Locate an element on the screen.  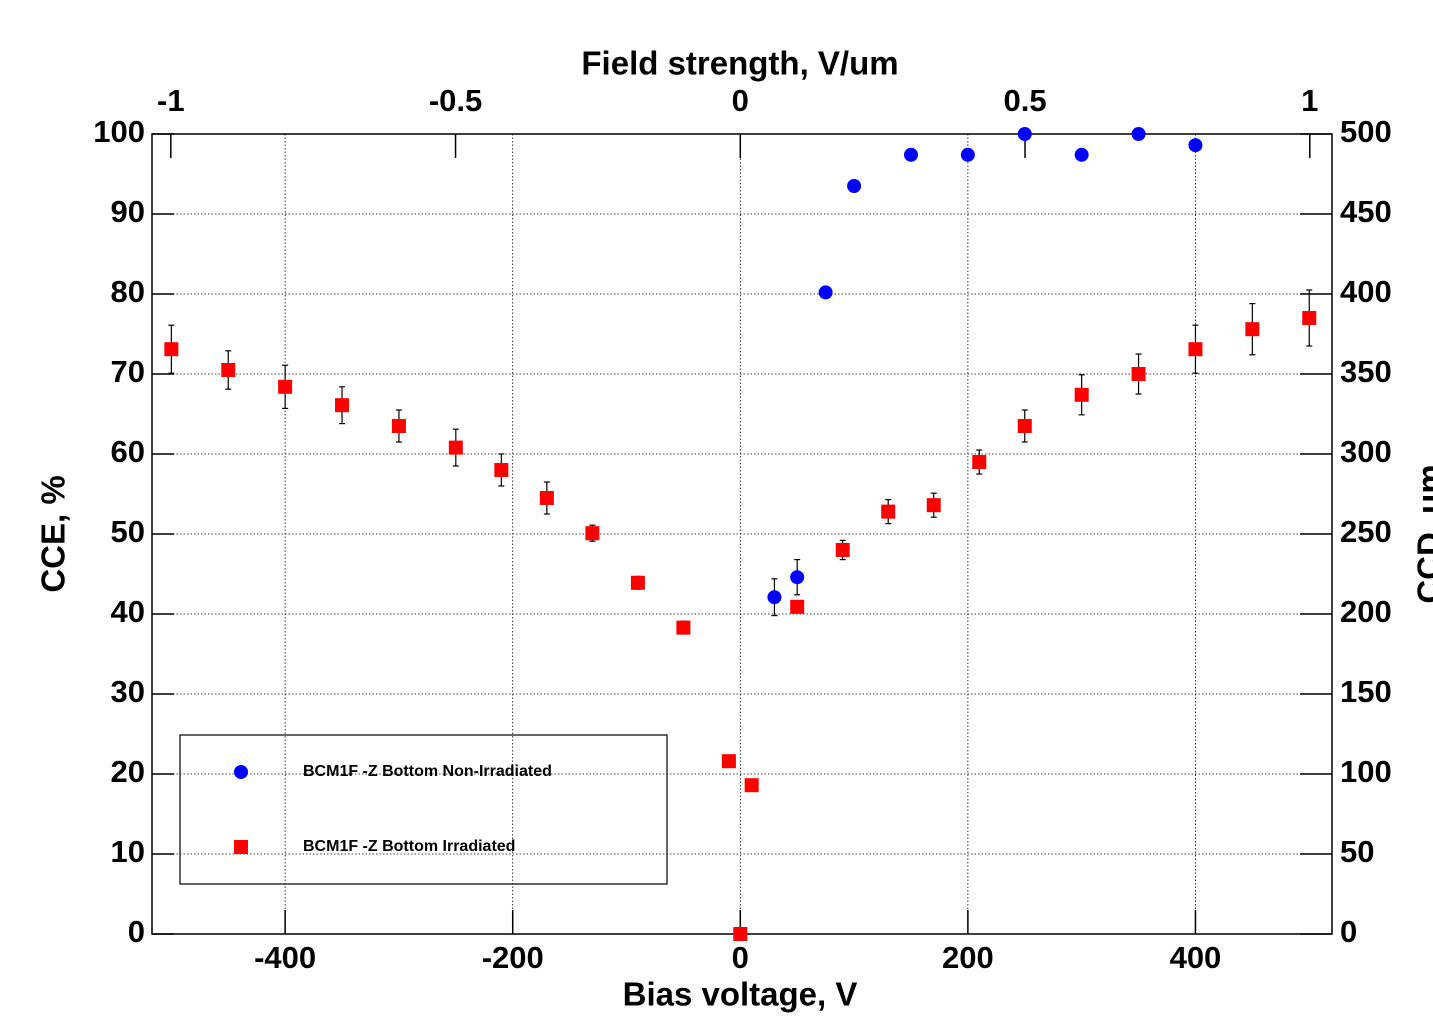
y2-tick-label: 400 is located at coordinates (1366, 291).